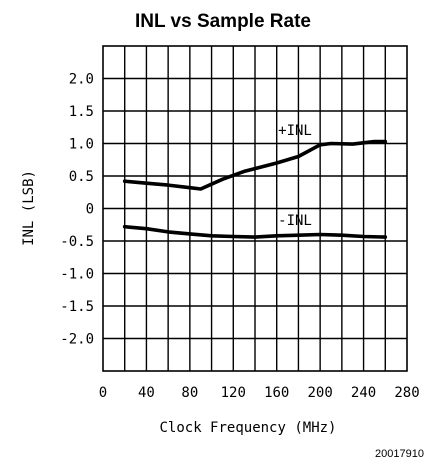 This screenshot has height=465, width=431. I want to click on y-tick-label: -1.0, so click(77, 275).